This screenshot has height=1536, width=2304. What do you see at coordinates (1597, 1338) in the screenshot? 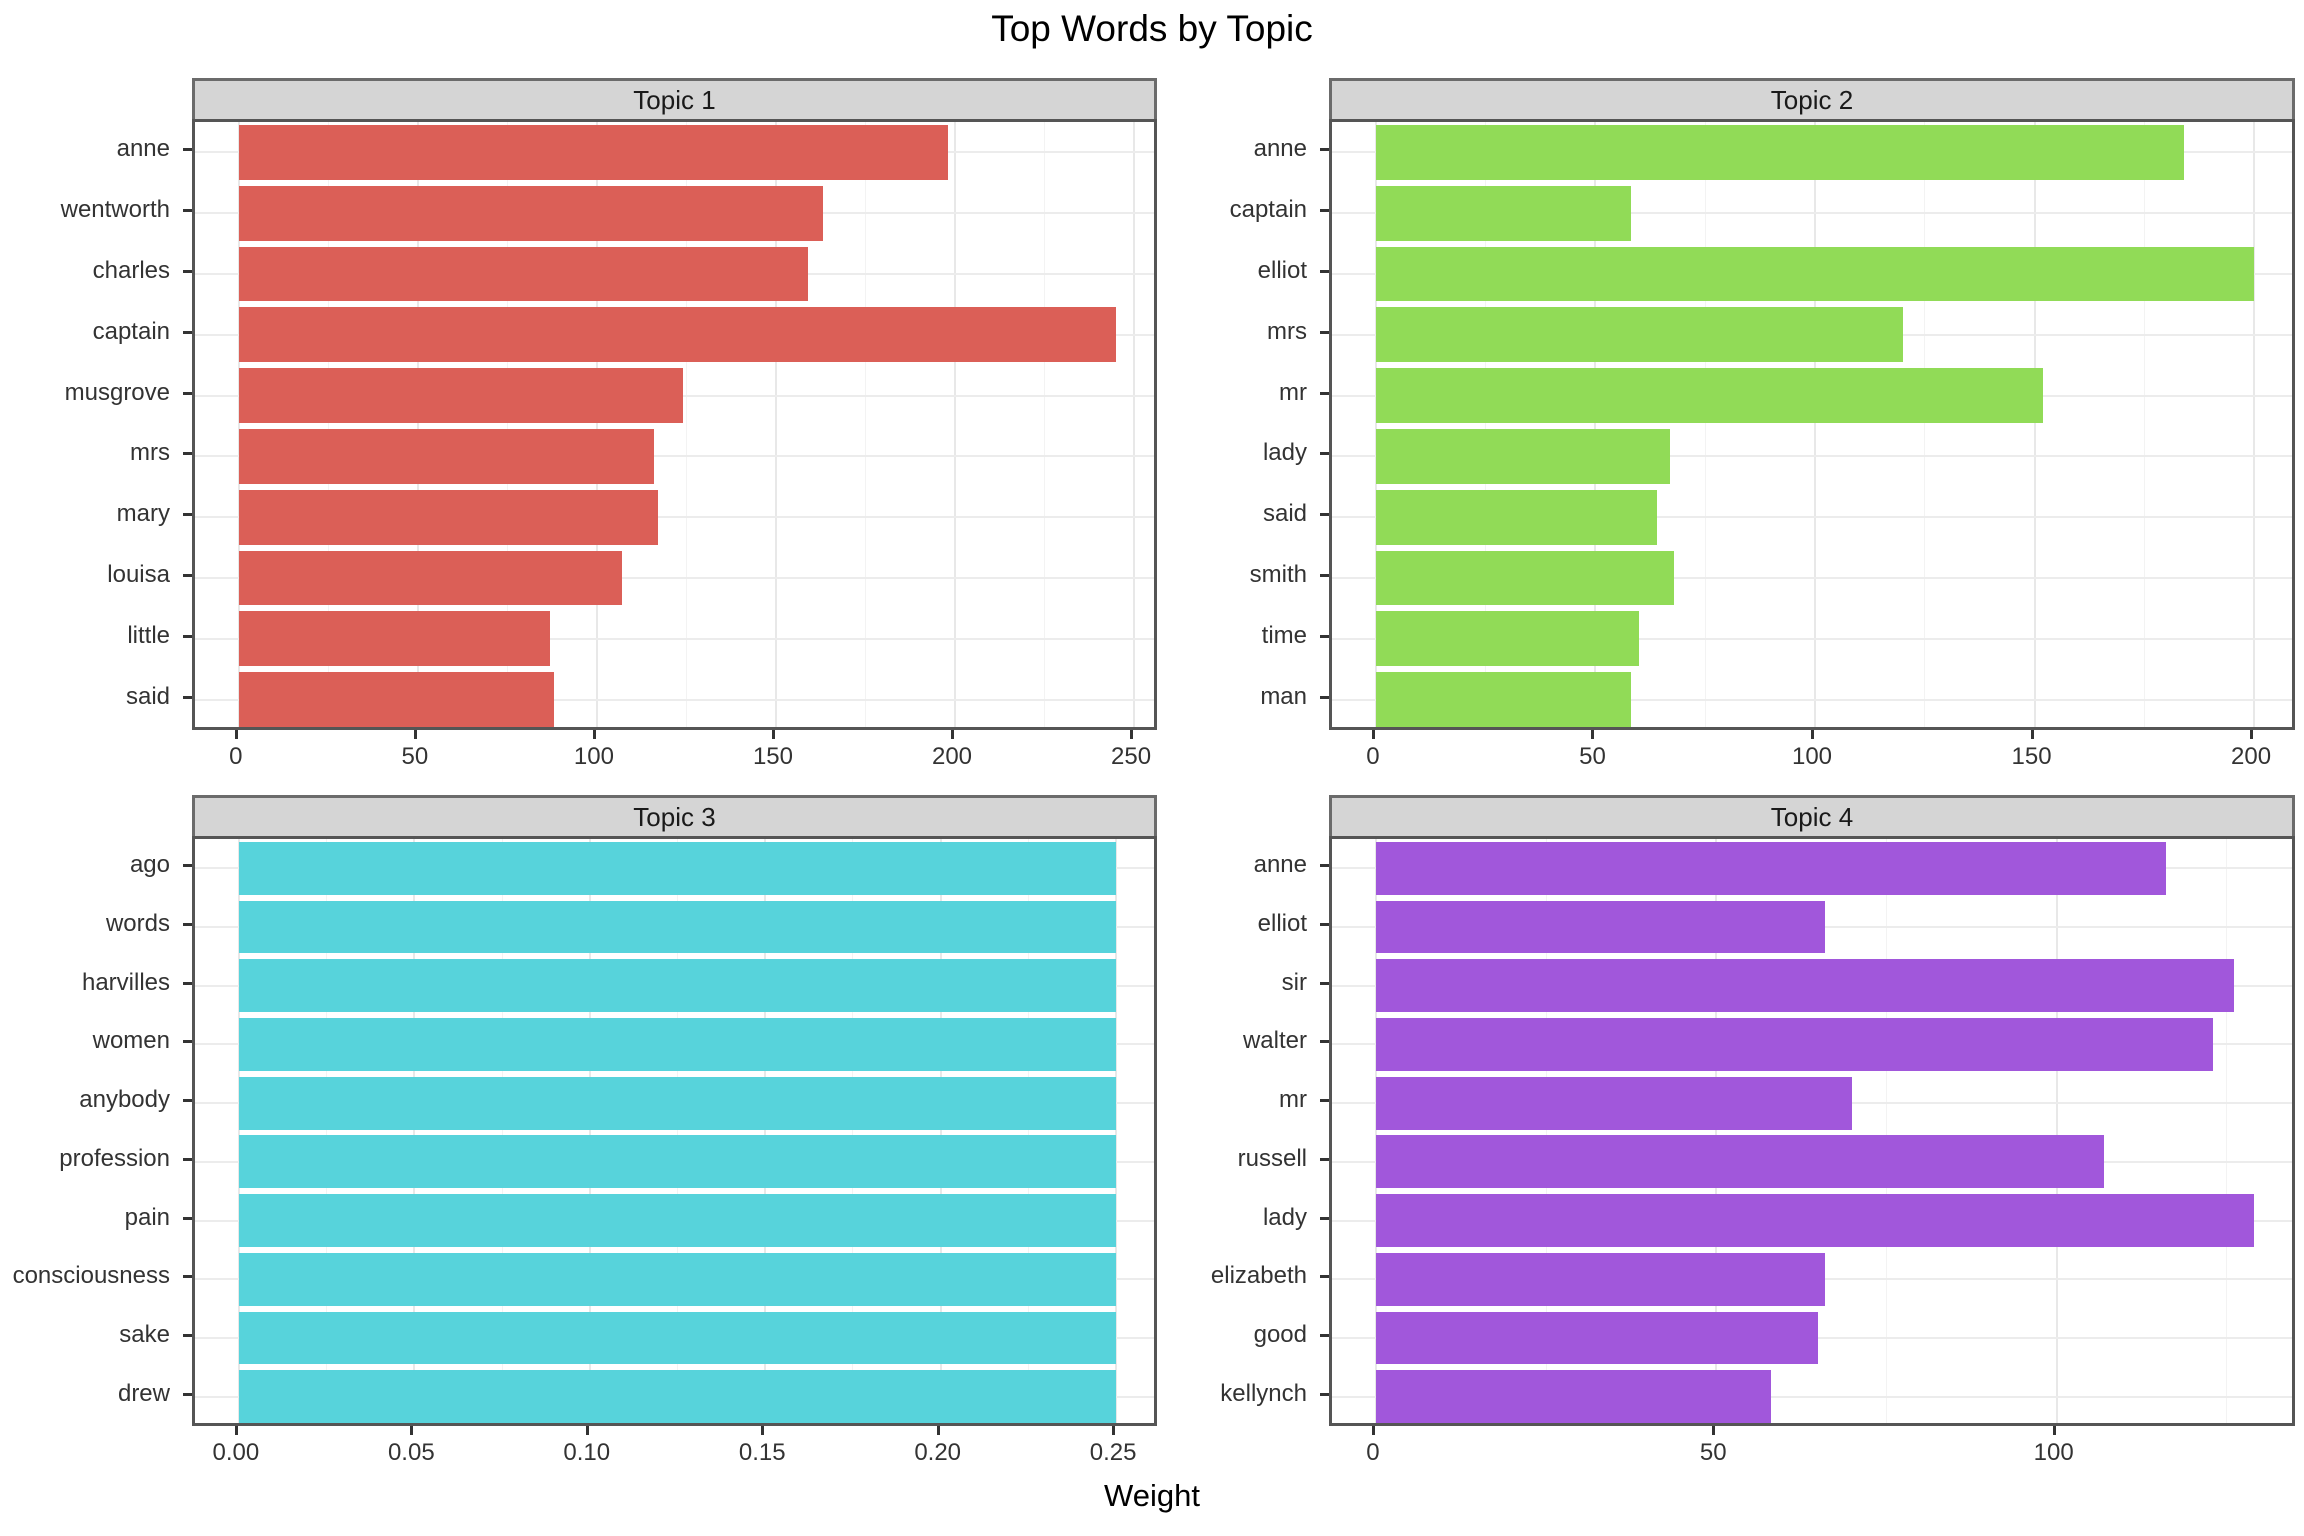
I see `bar-good` at bounding box center [1597, 1338].